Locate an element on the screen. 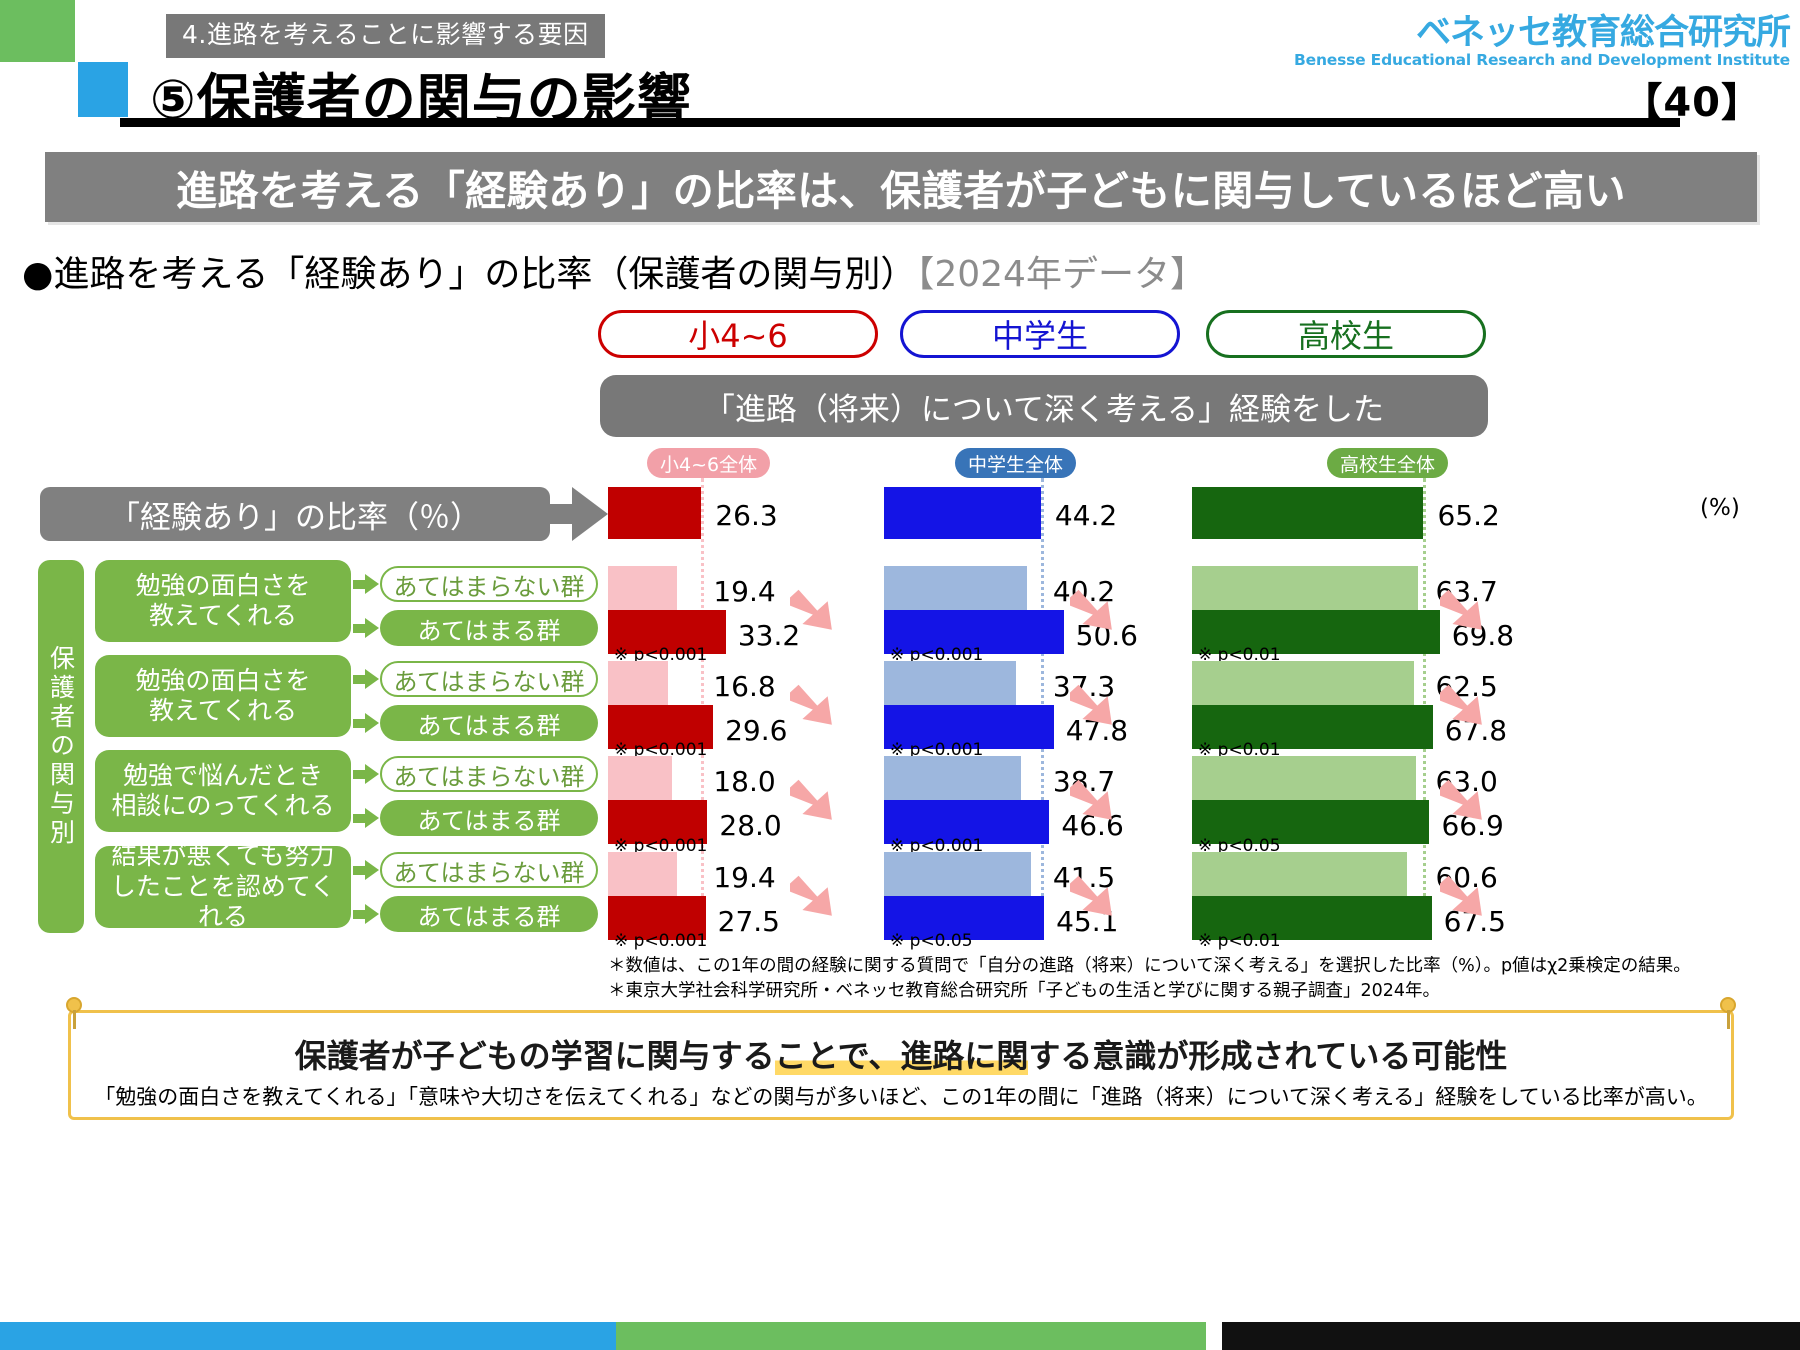 This screenshot has width=1800, height=1350. bar-小4~6-row3-out is located at coordinates (640, 778).